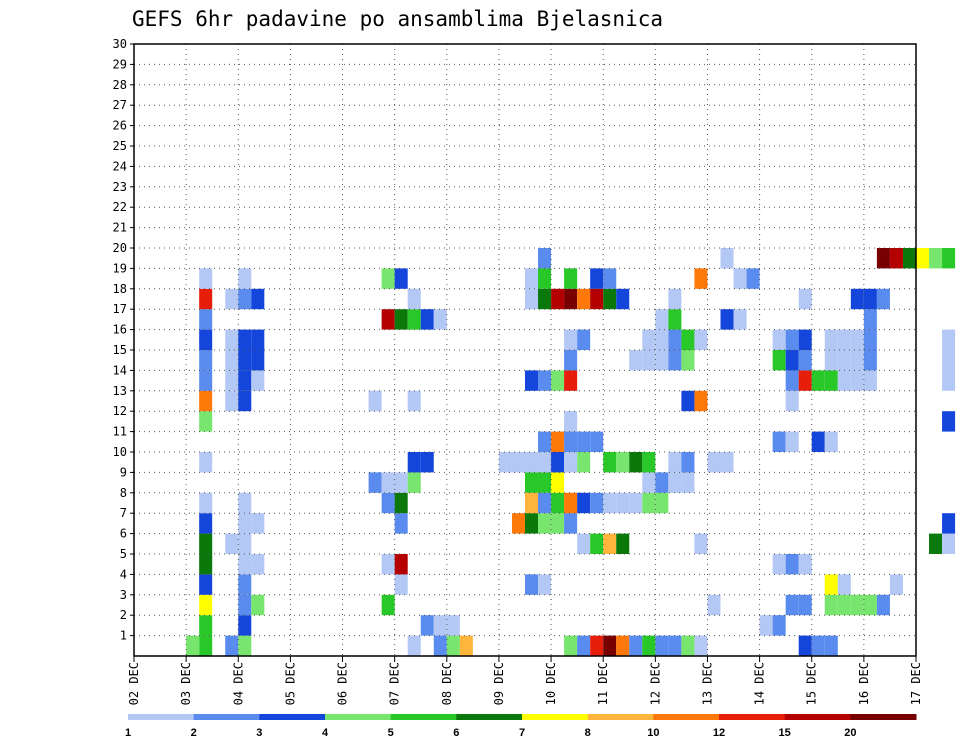 The height and width of the screenshot is (742, 960). I want to click on legend-label: 8, so click(588, 733).